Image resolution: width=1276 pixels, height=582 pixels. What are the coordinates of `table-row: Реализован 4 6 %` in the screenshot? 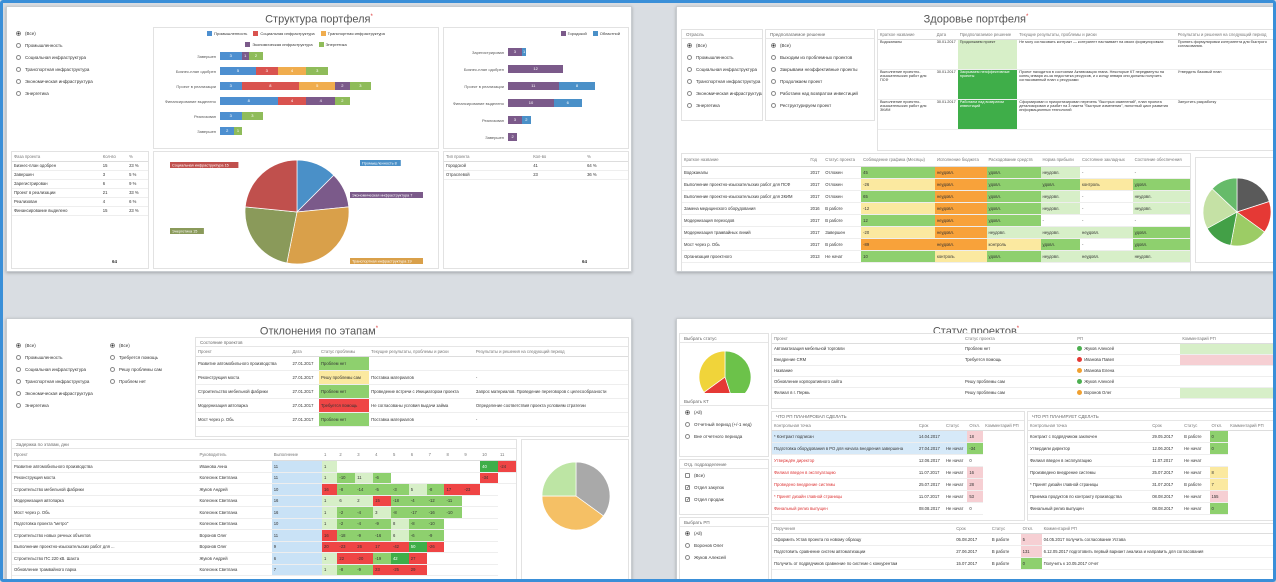 It's located at (80, 202).